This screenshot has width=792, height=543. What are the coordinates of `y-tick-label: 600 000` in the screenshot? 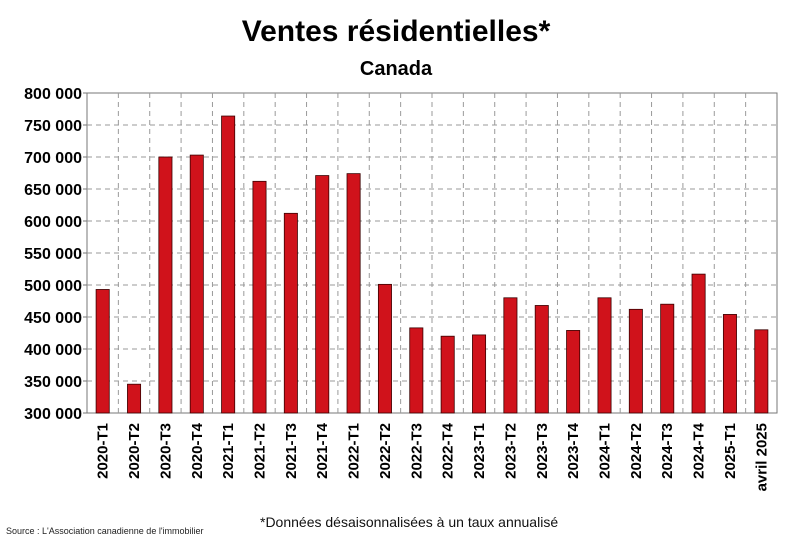 It's located at (53, 222).